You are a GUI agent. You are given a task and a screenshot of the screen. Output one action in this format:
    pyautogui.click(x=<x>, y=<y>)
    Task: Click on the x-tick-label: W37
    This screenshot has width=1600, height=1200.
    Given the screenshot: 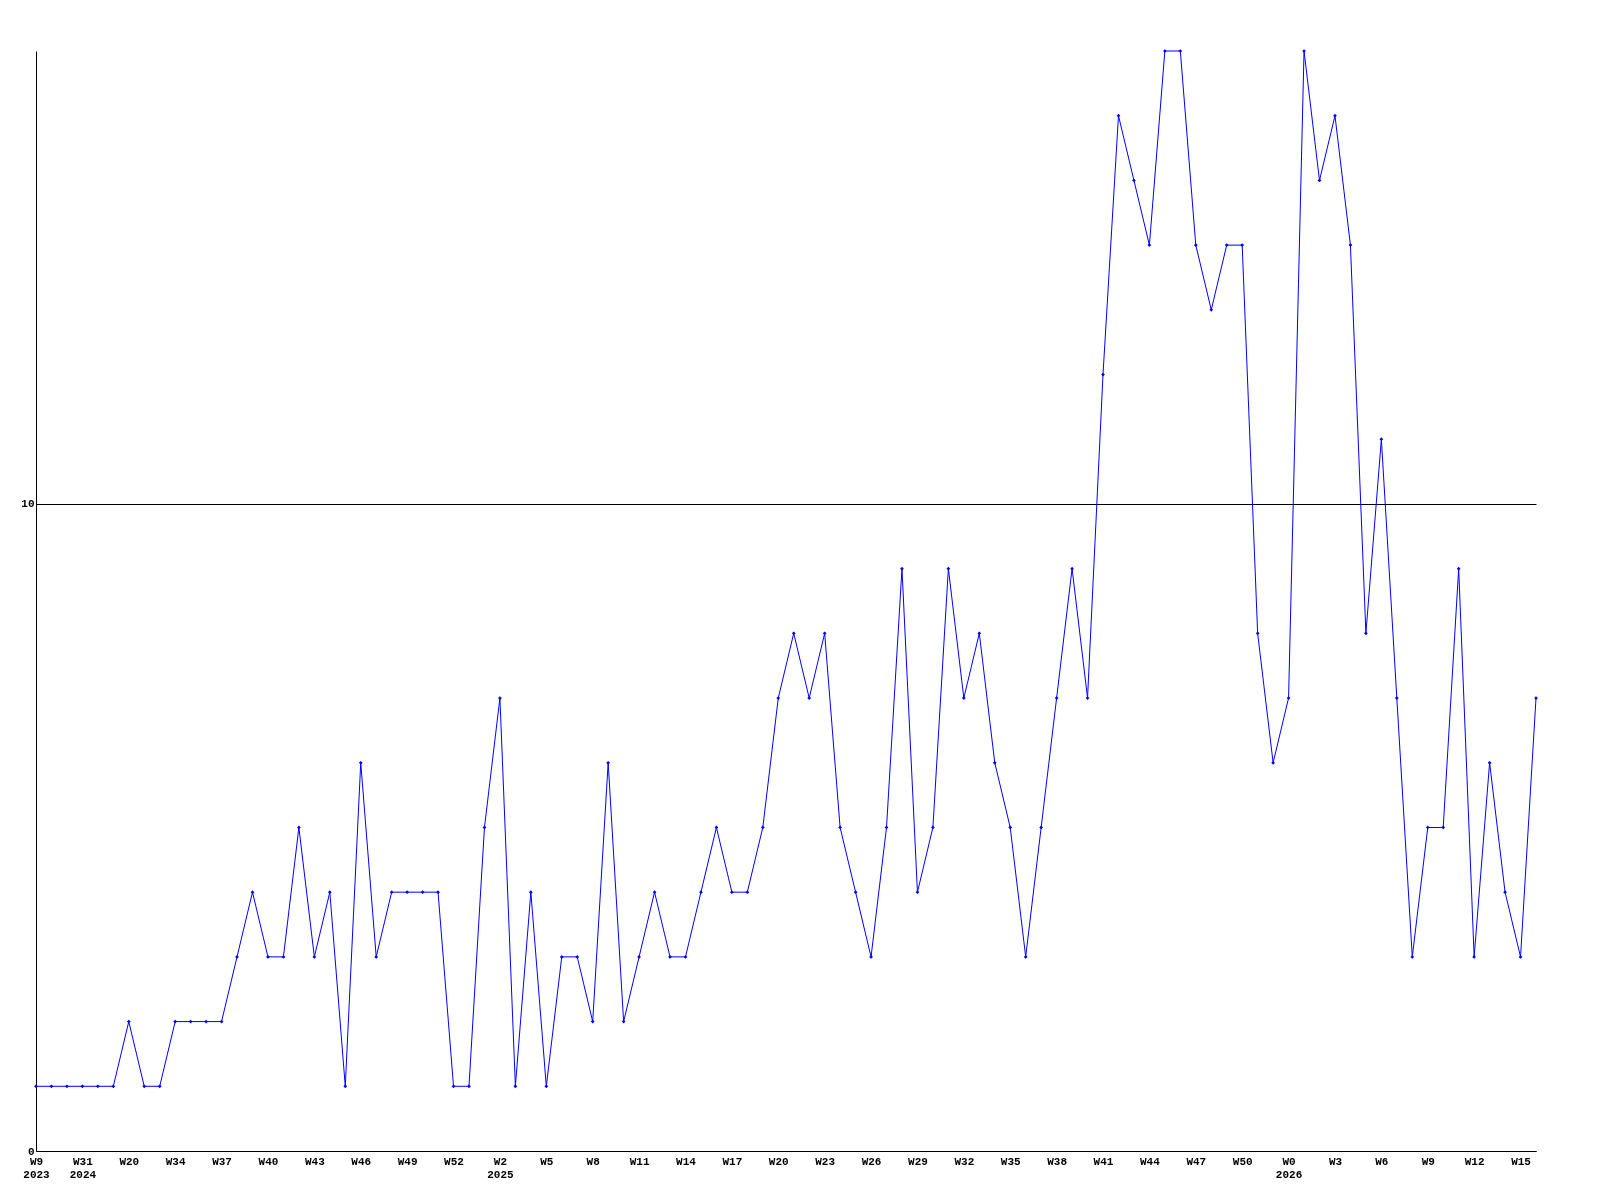 What is the action you would take?
    pyautogui.click(x=222, y=1161)
    